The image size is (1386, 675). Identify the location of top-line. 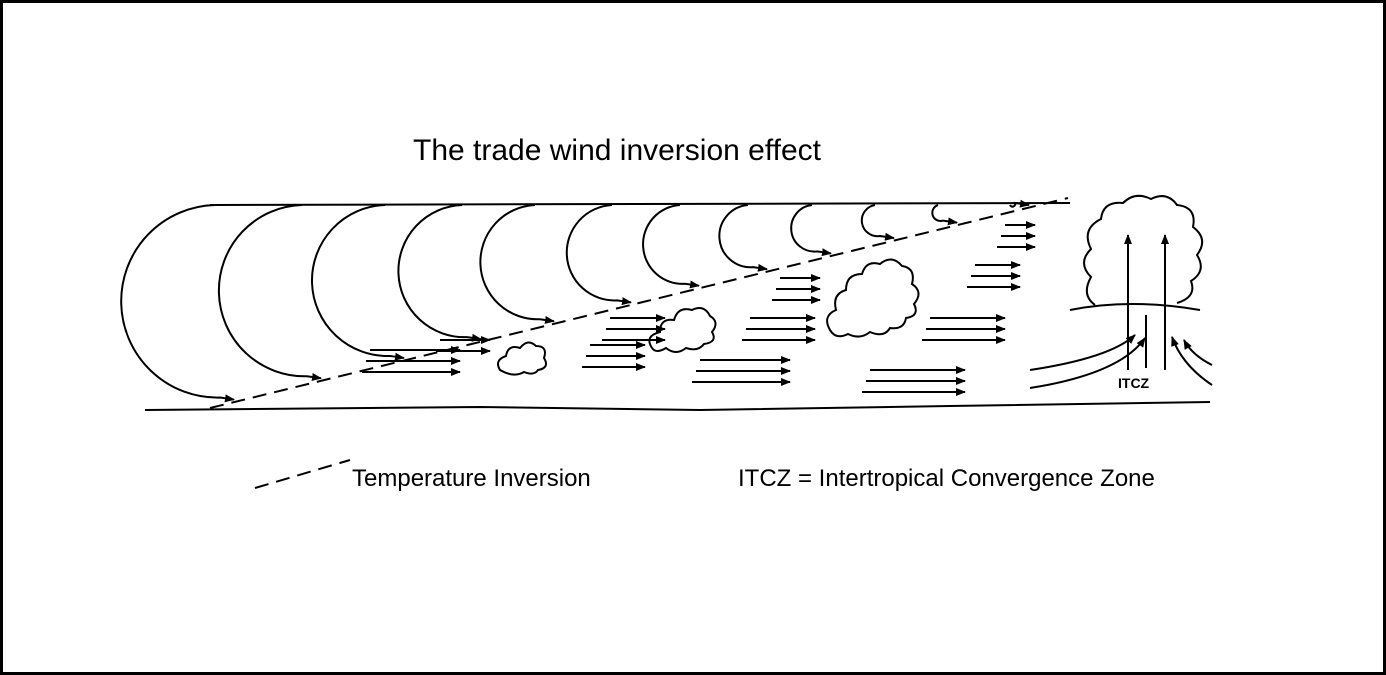
(640, 204).